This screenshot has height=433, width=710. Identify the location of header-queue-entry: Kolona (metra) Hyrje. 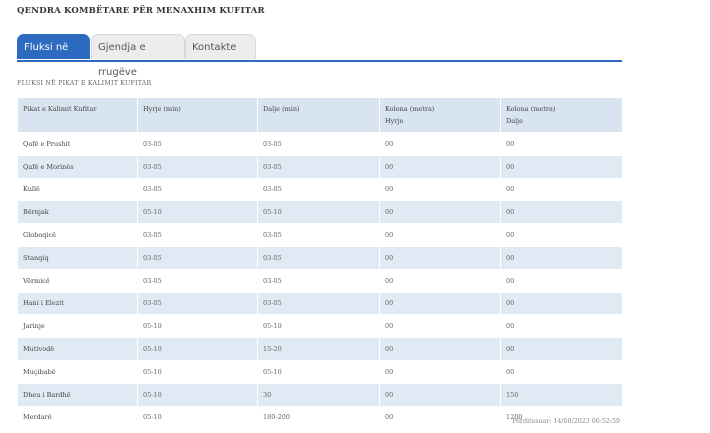
(440, 115).